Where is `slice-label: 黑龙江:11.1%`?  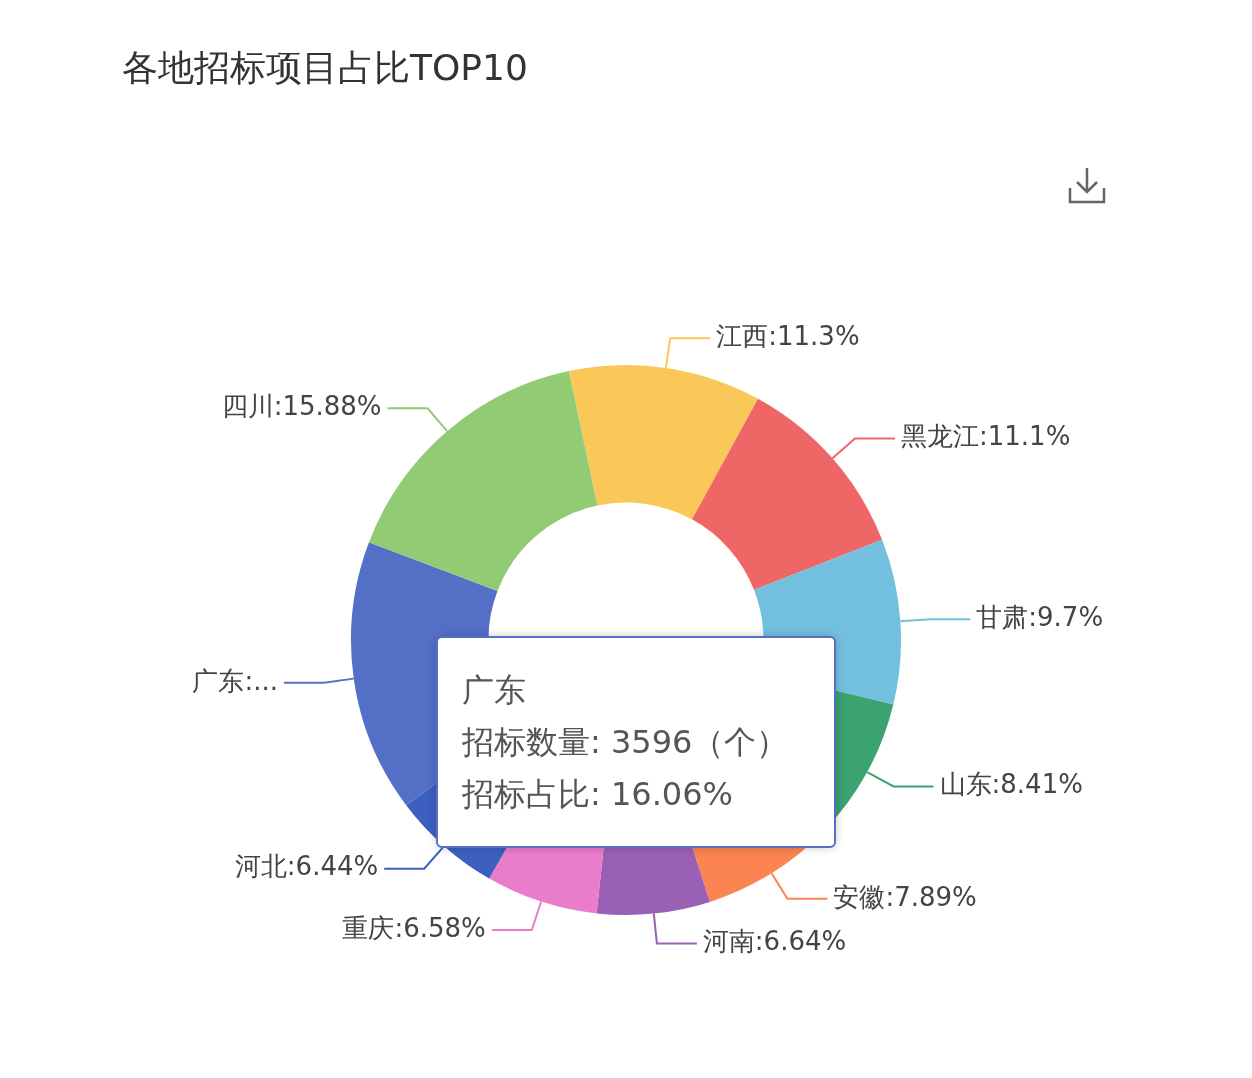 slice-label: 黑龙江:11.1% is located at coordinates (985, 436).